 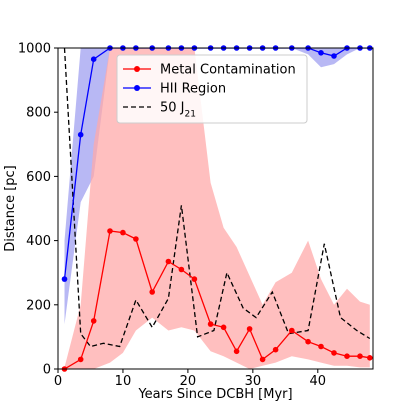 What do you see at coordinates (253, 381) in the screenshot?
I see `x-tick-label: 30` at bounding box center [253, 381].